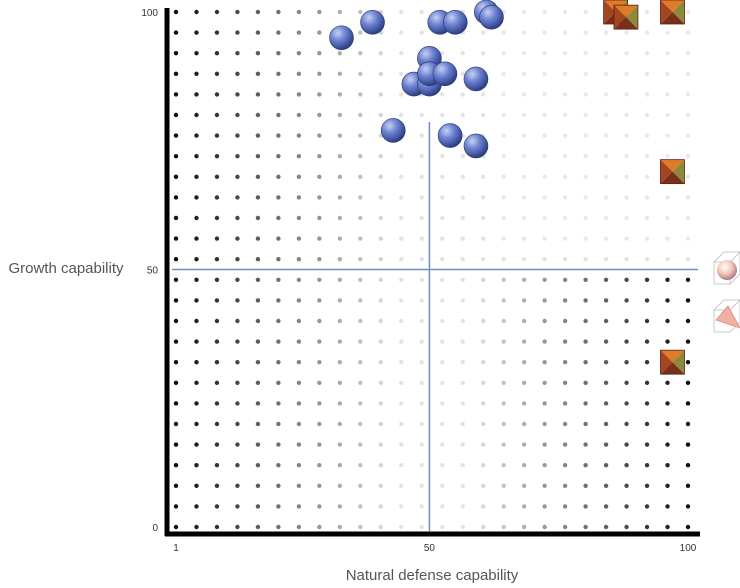  Describe the element at coordinates (432, 575) in the screenshot. I see `x-axis-title: Natural defense capability` at that location.